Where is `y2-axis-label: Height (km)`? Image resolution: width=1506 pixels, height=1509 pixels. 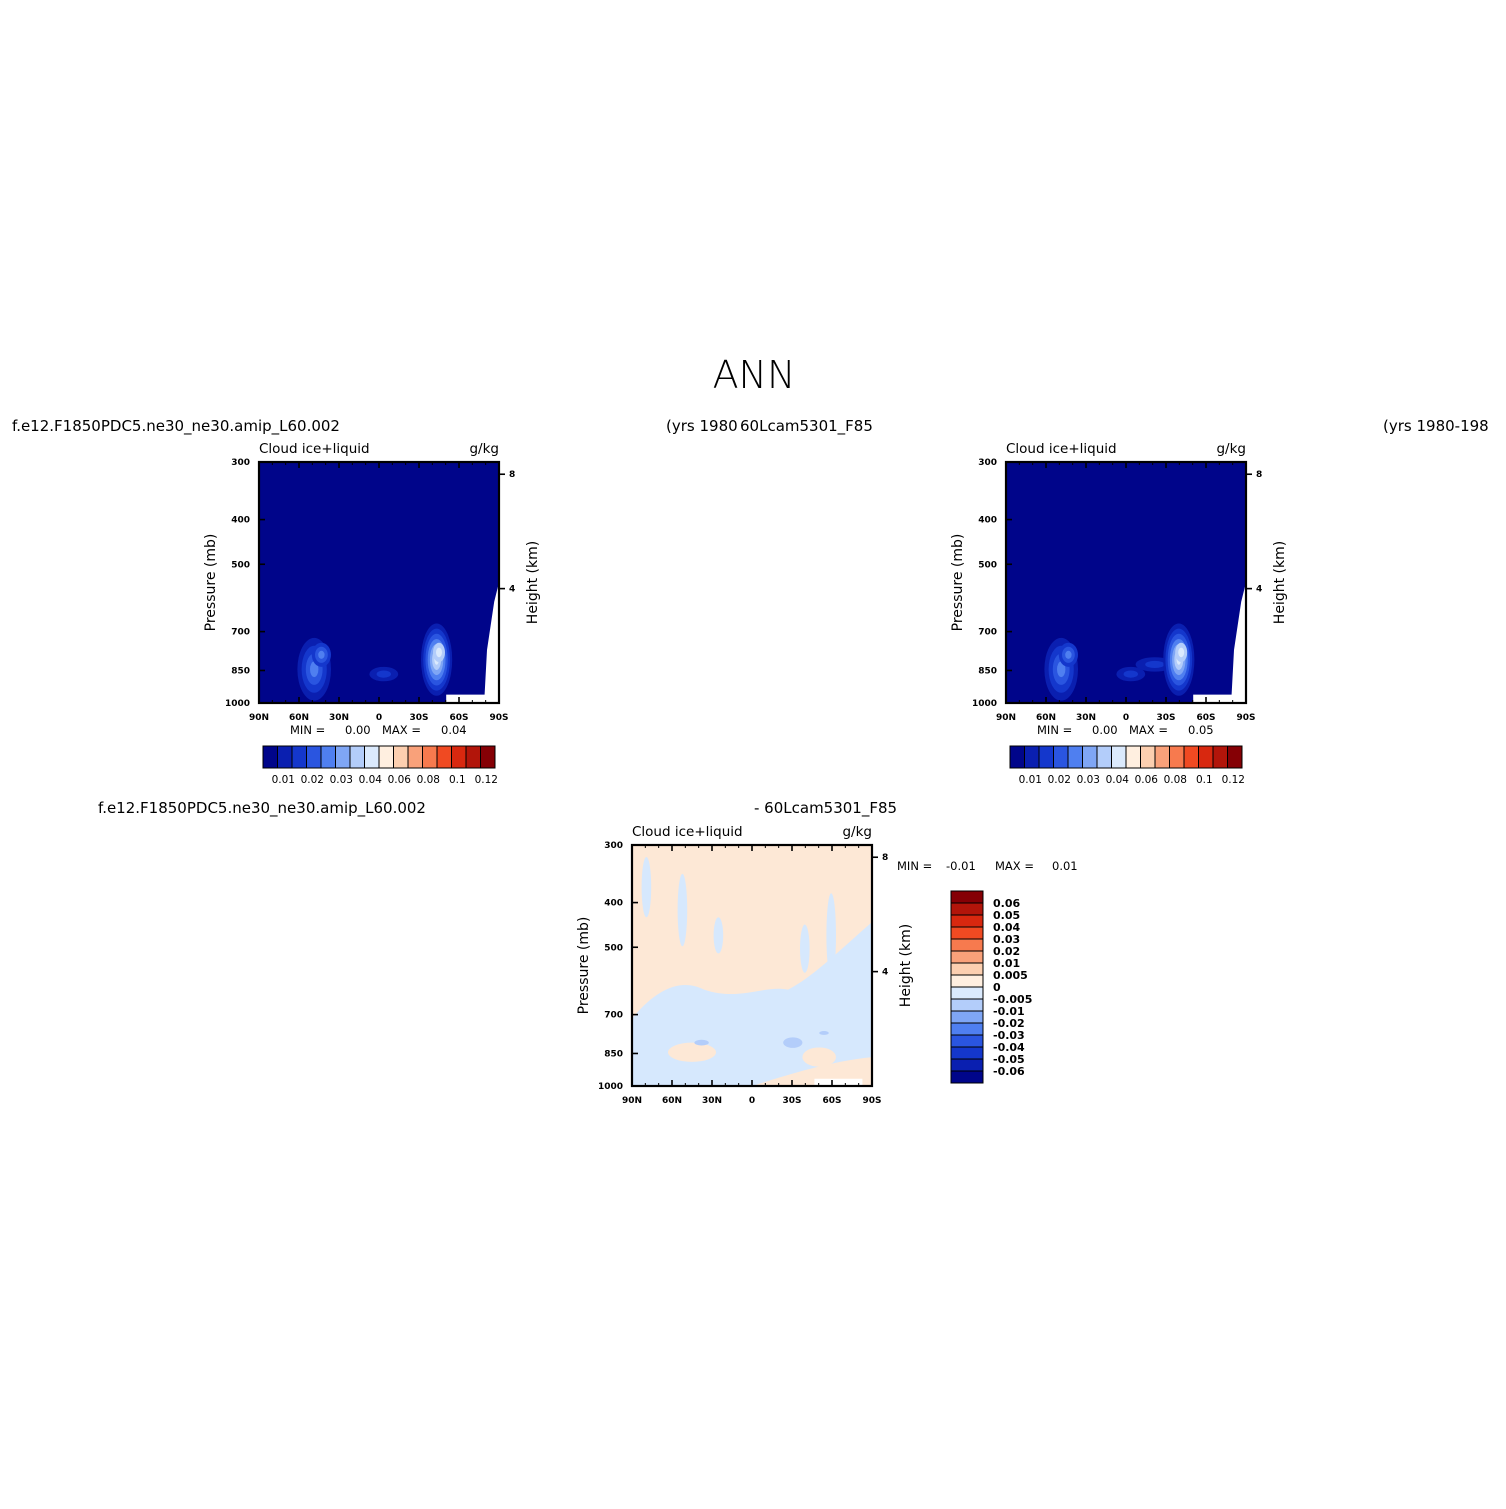 y2-axis-label: Height (km) is located at coordinates (1280, 582).